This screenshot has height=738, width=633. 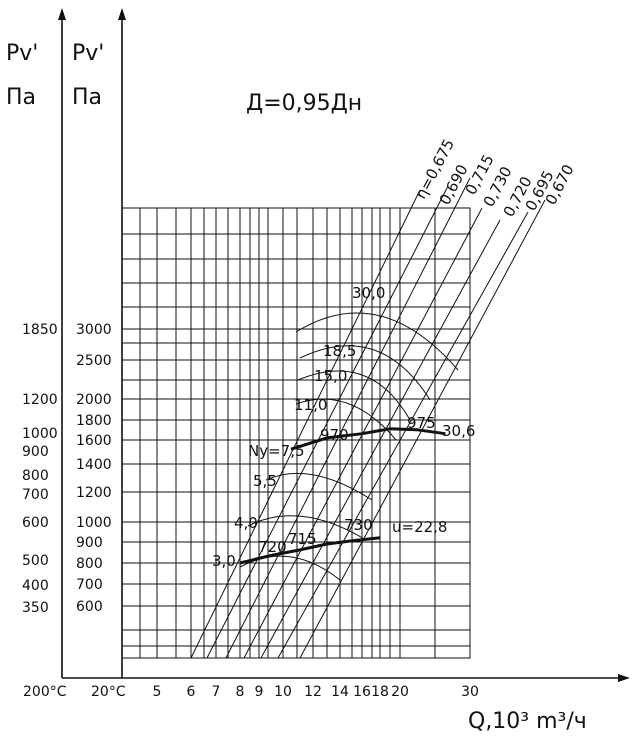 I want to click on inner-axis-label-bottom: Па, so click(x=87, y=97).